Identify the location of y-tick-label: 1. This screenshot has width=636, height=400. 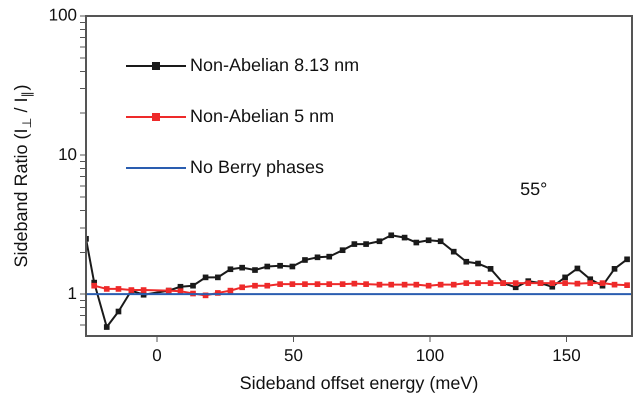
(72, 293).